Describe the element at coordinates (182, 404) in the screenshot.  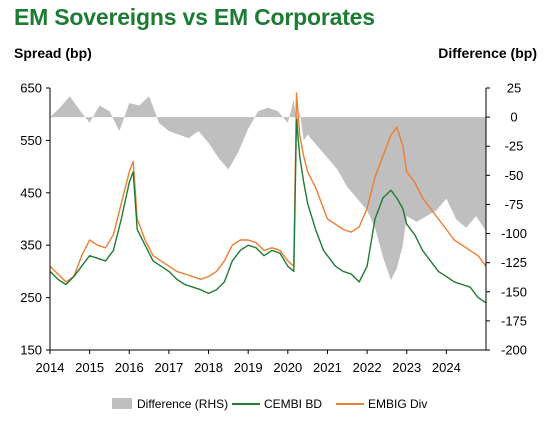
I see `legend-difference-label: Difference (RHS)` at that location.